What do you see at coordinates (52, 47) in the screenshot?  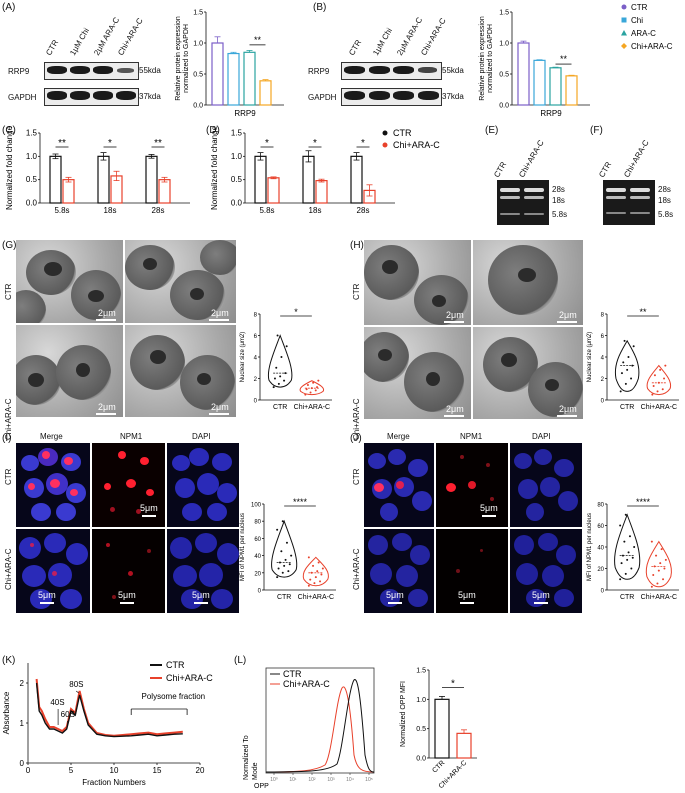 I see `lane-label: CTR` at bounding box center [52, 47].